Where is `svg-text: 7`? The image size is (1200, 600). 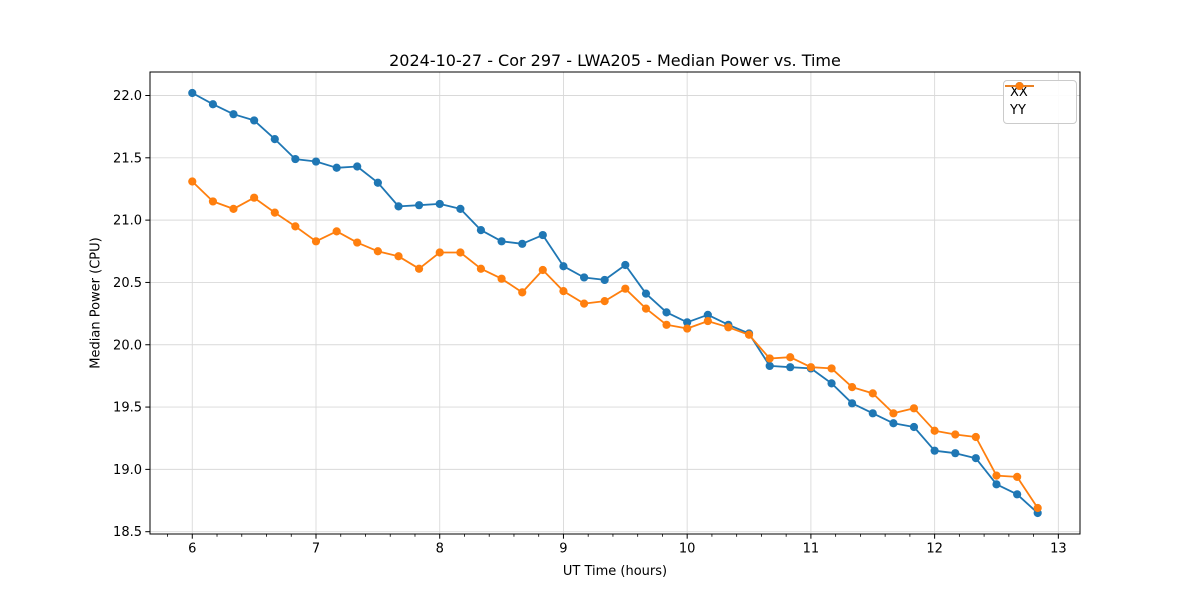 svg-text: 7 is located at coordinates (316, 549).